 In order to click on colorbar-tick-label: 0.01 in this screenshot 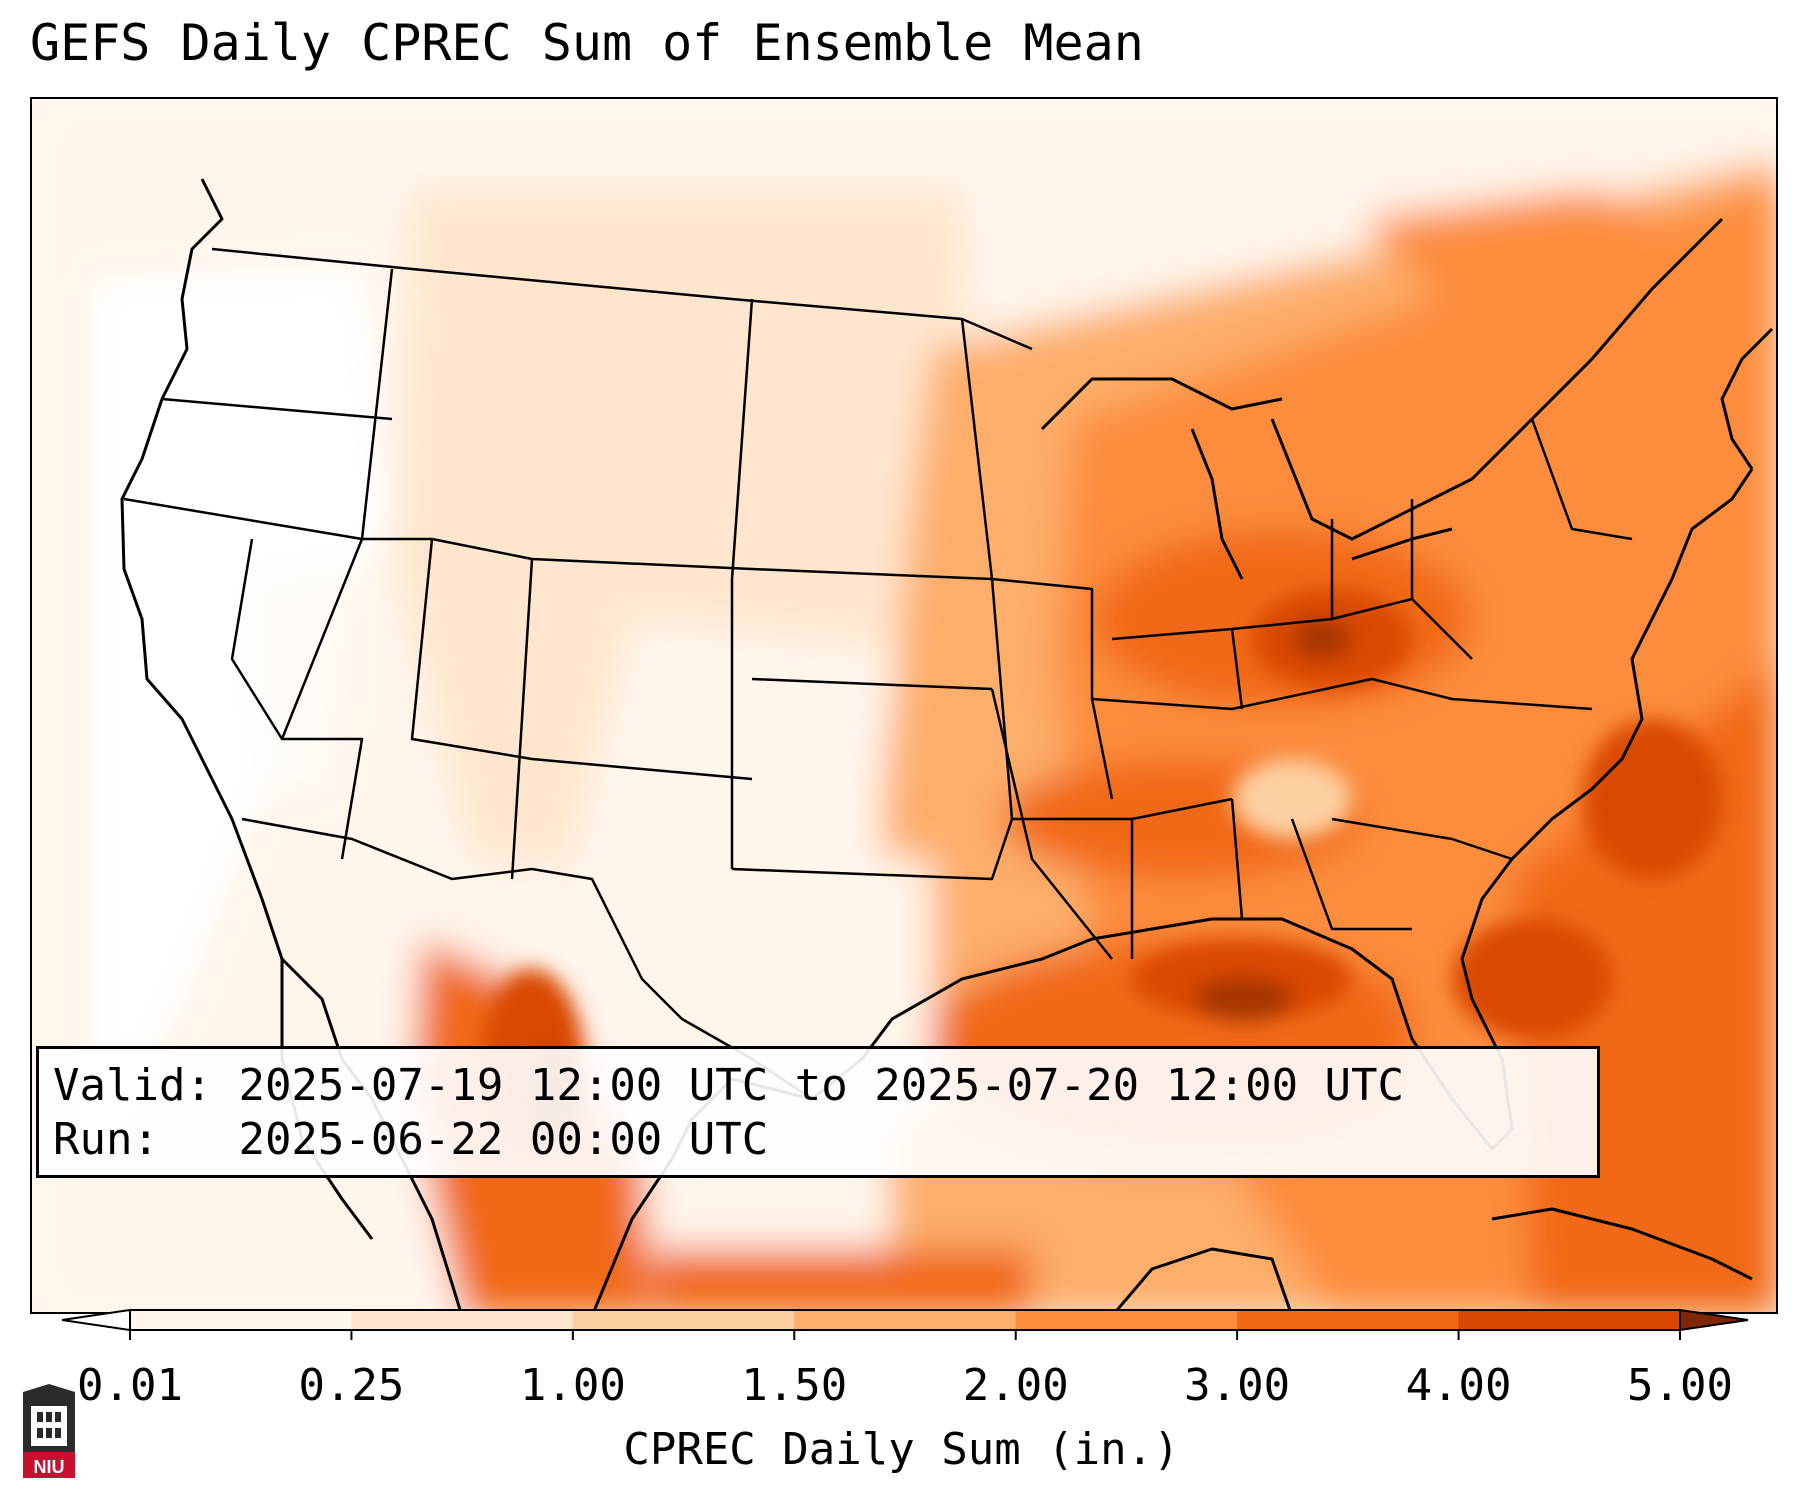, I will do `click(130, 1385)`.